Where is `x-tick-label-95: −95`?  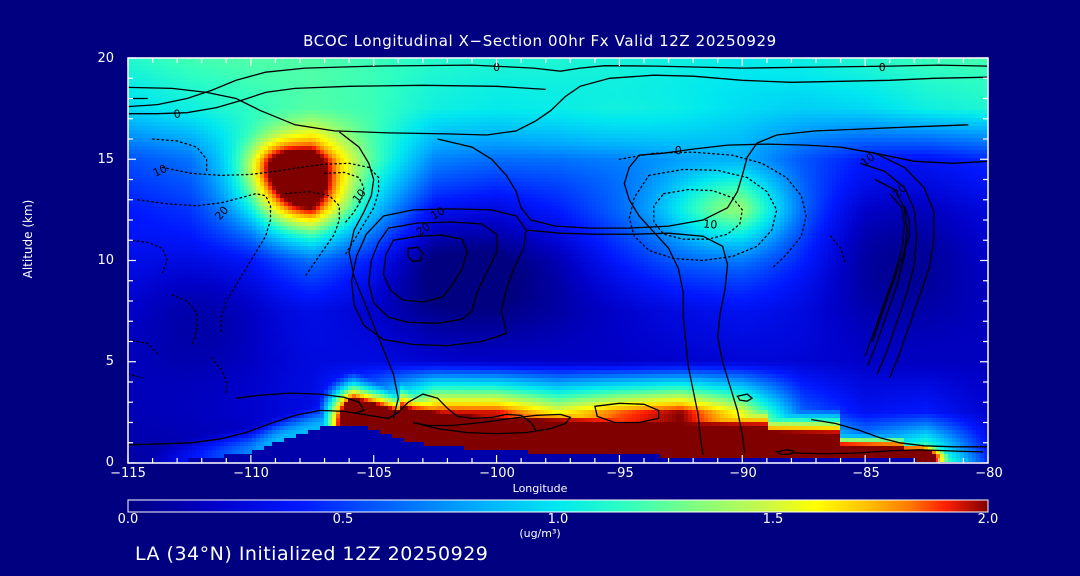
x-tick-label-95: −95 is located at coordinates (620, 473).